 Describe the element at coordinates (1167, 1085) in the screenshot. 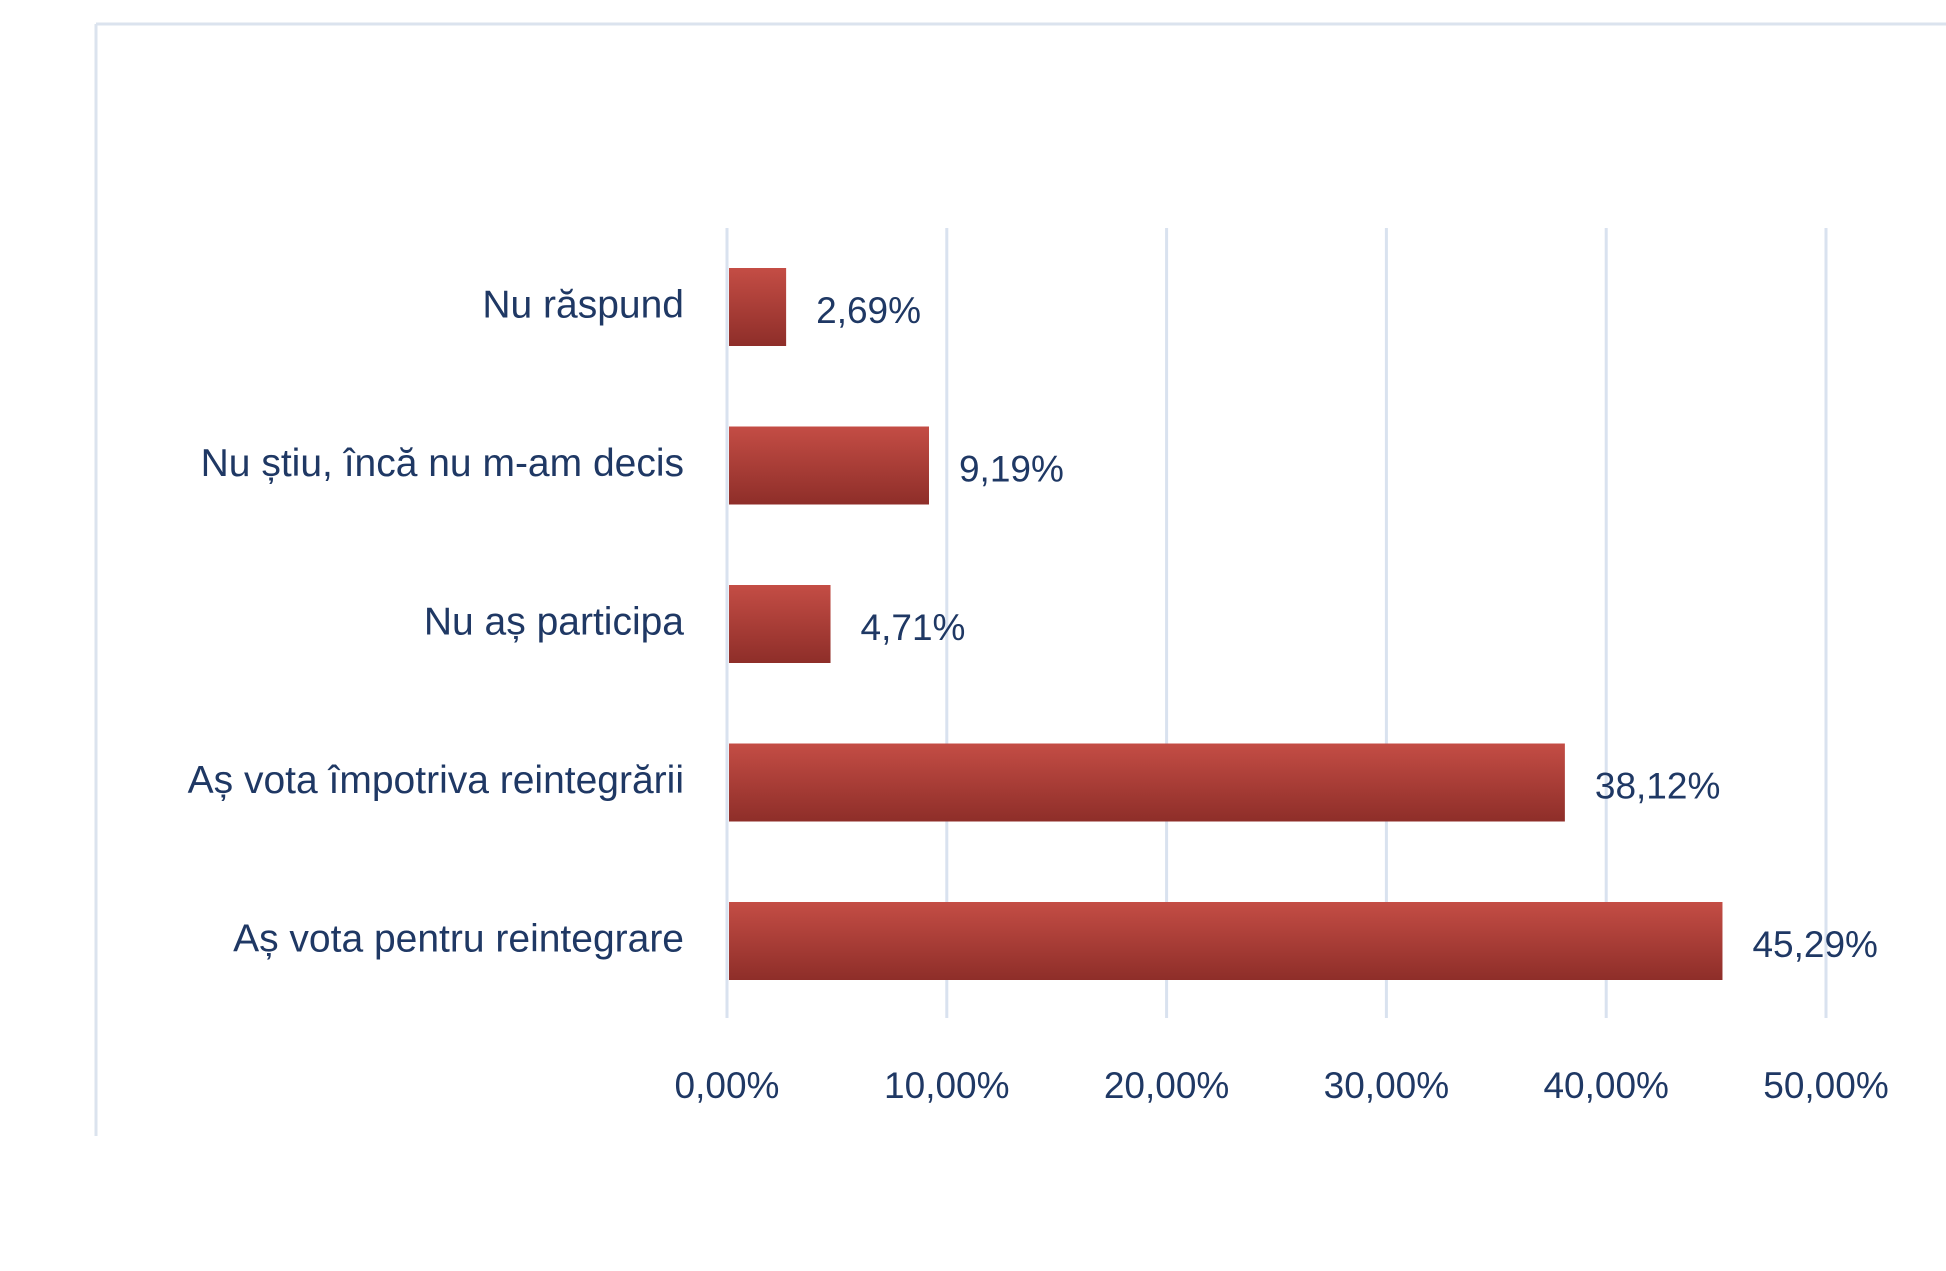

I see `x-tick-label: 20,00%` at that location.